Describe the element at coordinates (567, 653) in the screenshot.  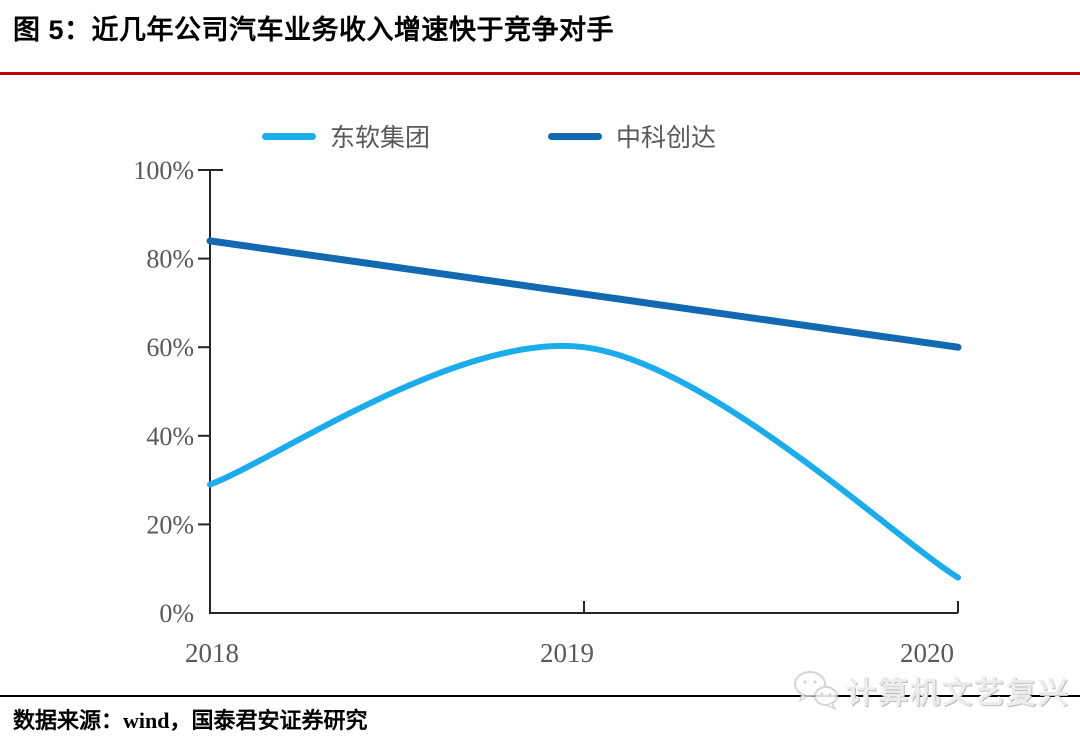
I see `x-tick-label: 2019` at that location.